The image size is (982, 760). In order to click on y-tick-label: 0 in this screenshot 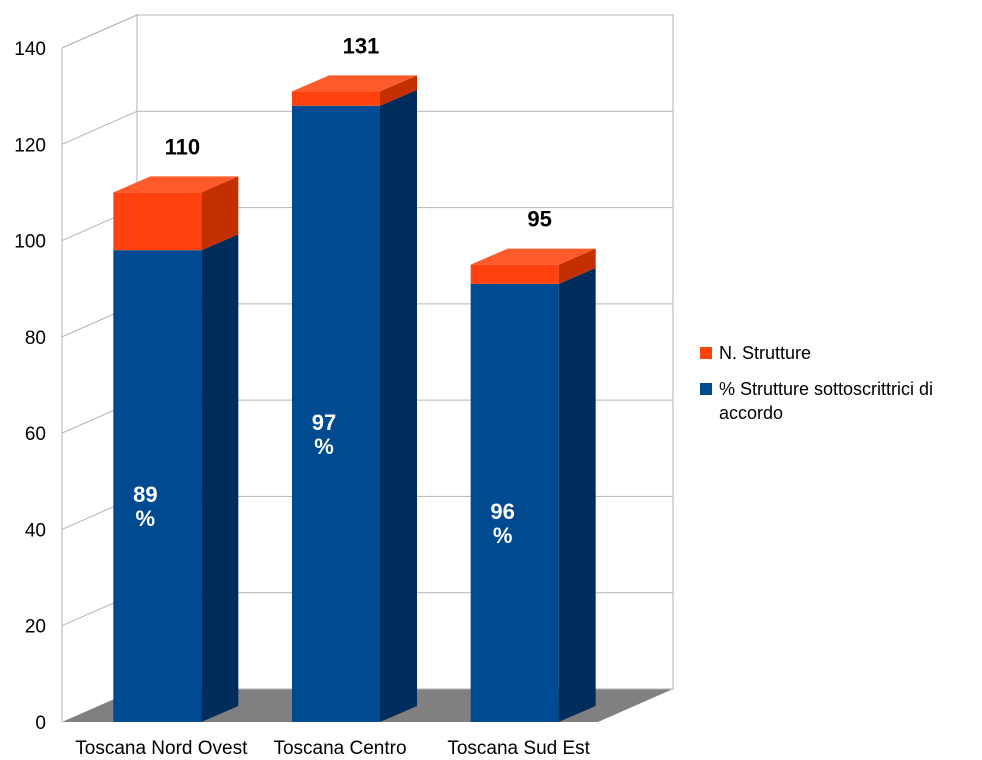, I will do `click(40, 723)`.